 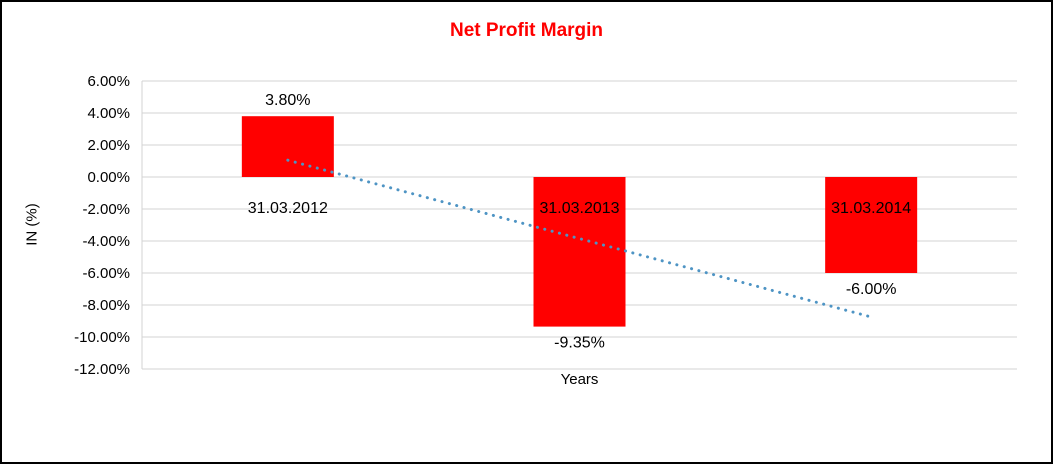 What do you see at coordinates (287, 146) in the screenshot?
I see `bar-31.03.2012` at bounding box center [287, 146].